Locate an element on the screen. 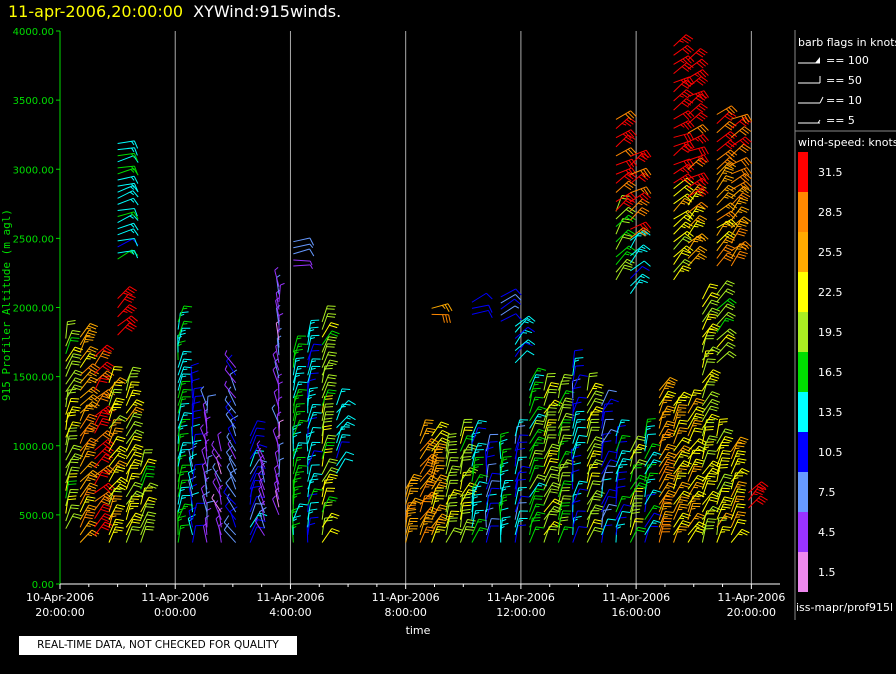 This screenshot has height=674, width=896. scale-label: 31.5 is located at coordinates (830, 172).